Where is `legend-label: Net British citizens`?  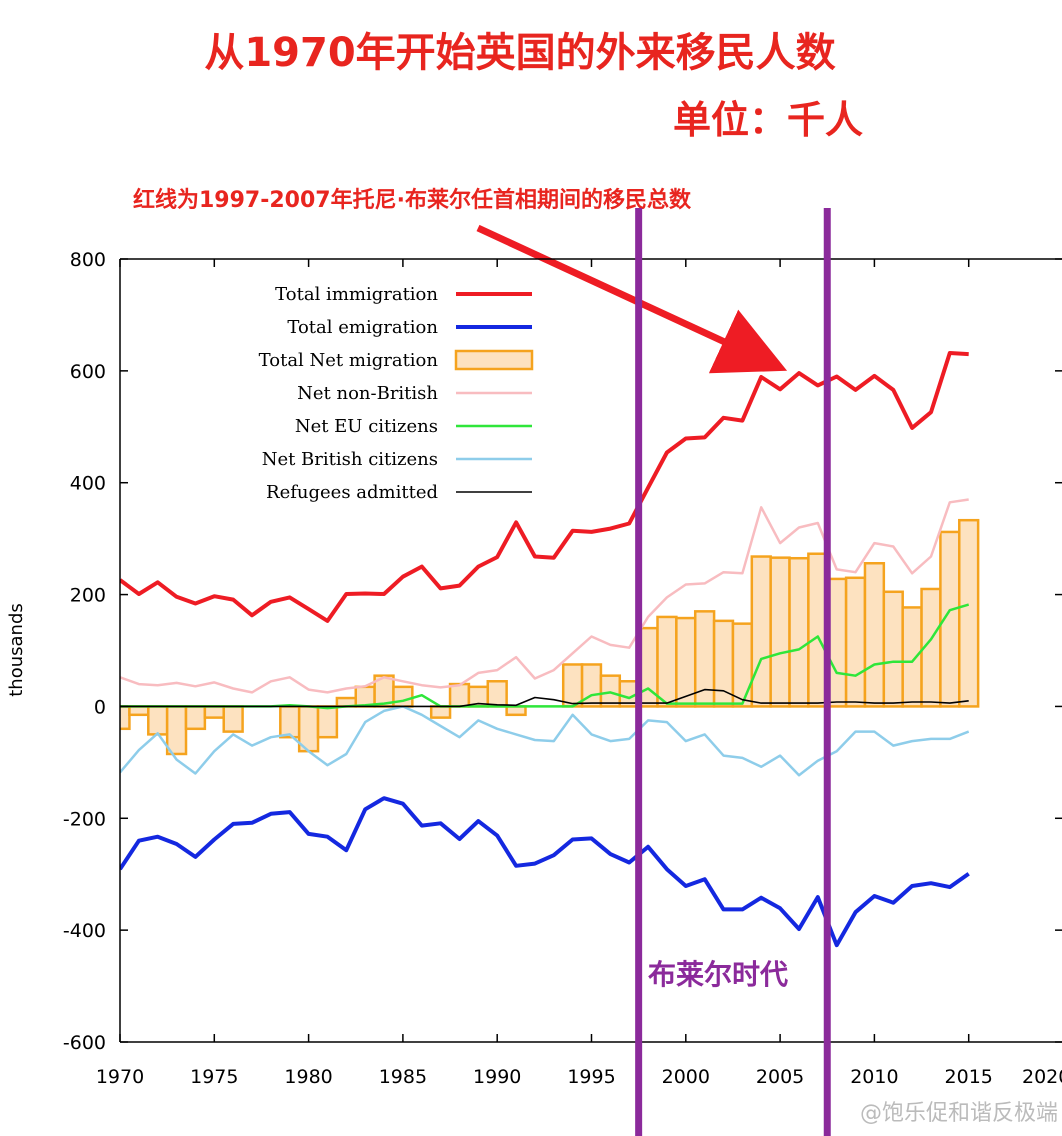 legend-label: Net British citizens is located at coordinates (350, 459).